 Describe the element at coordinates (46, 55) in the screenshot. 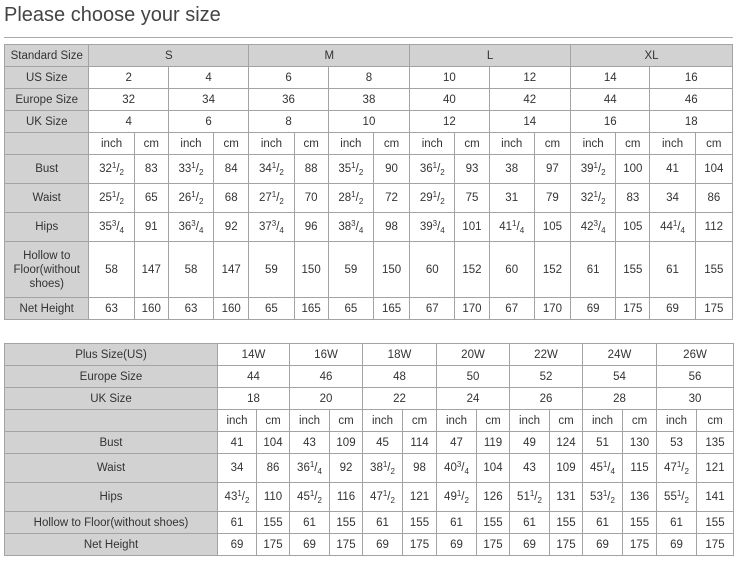

I see `row-label: Standard Size` at that location.